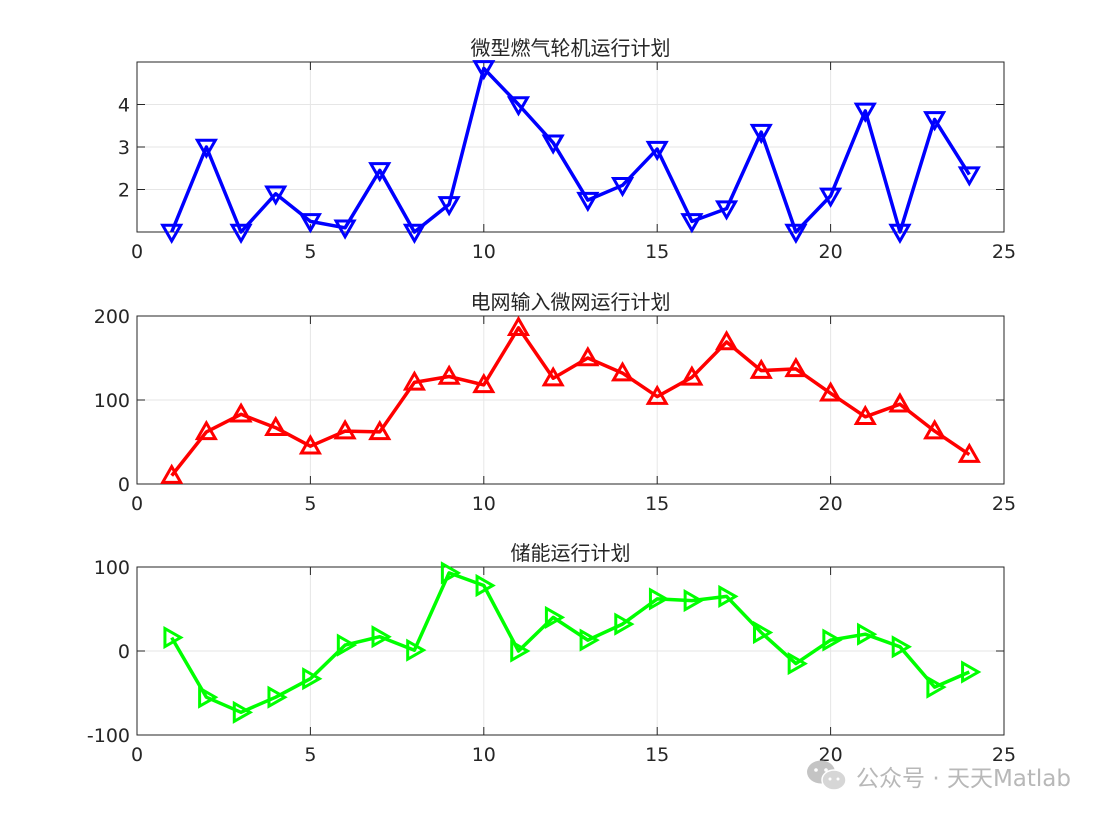 Image resolution: width=1107 pixels, height=818 pixels. Describe the element at coordinates (124, 106) in the screenshot. I see `y-tick-label: 4` at that location.